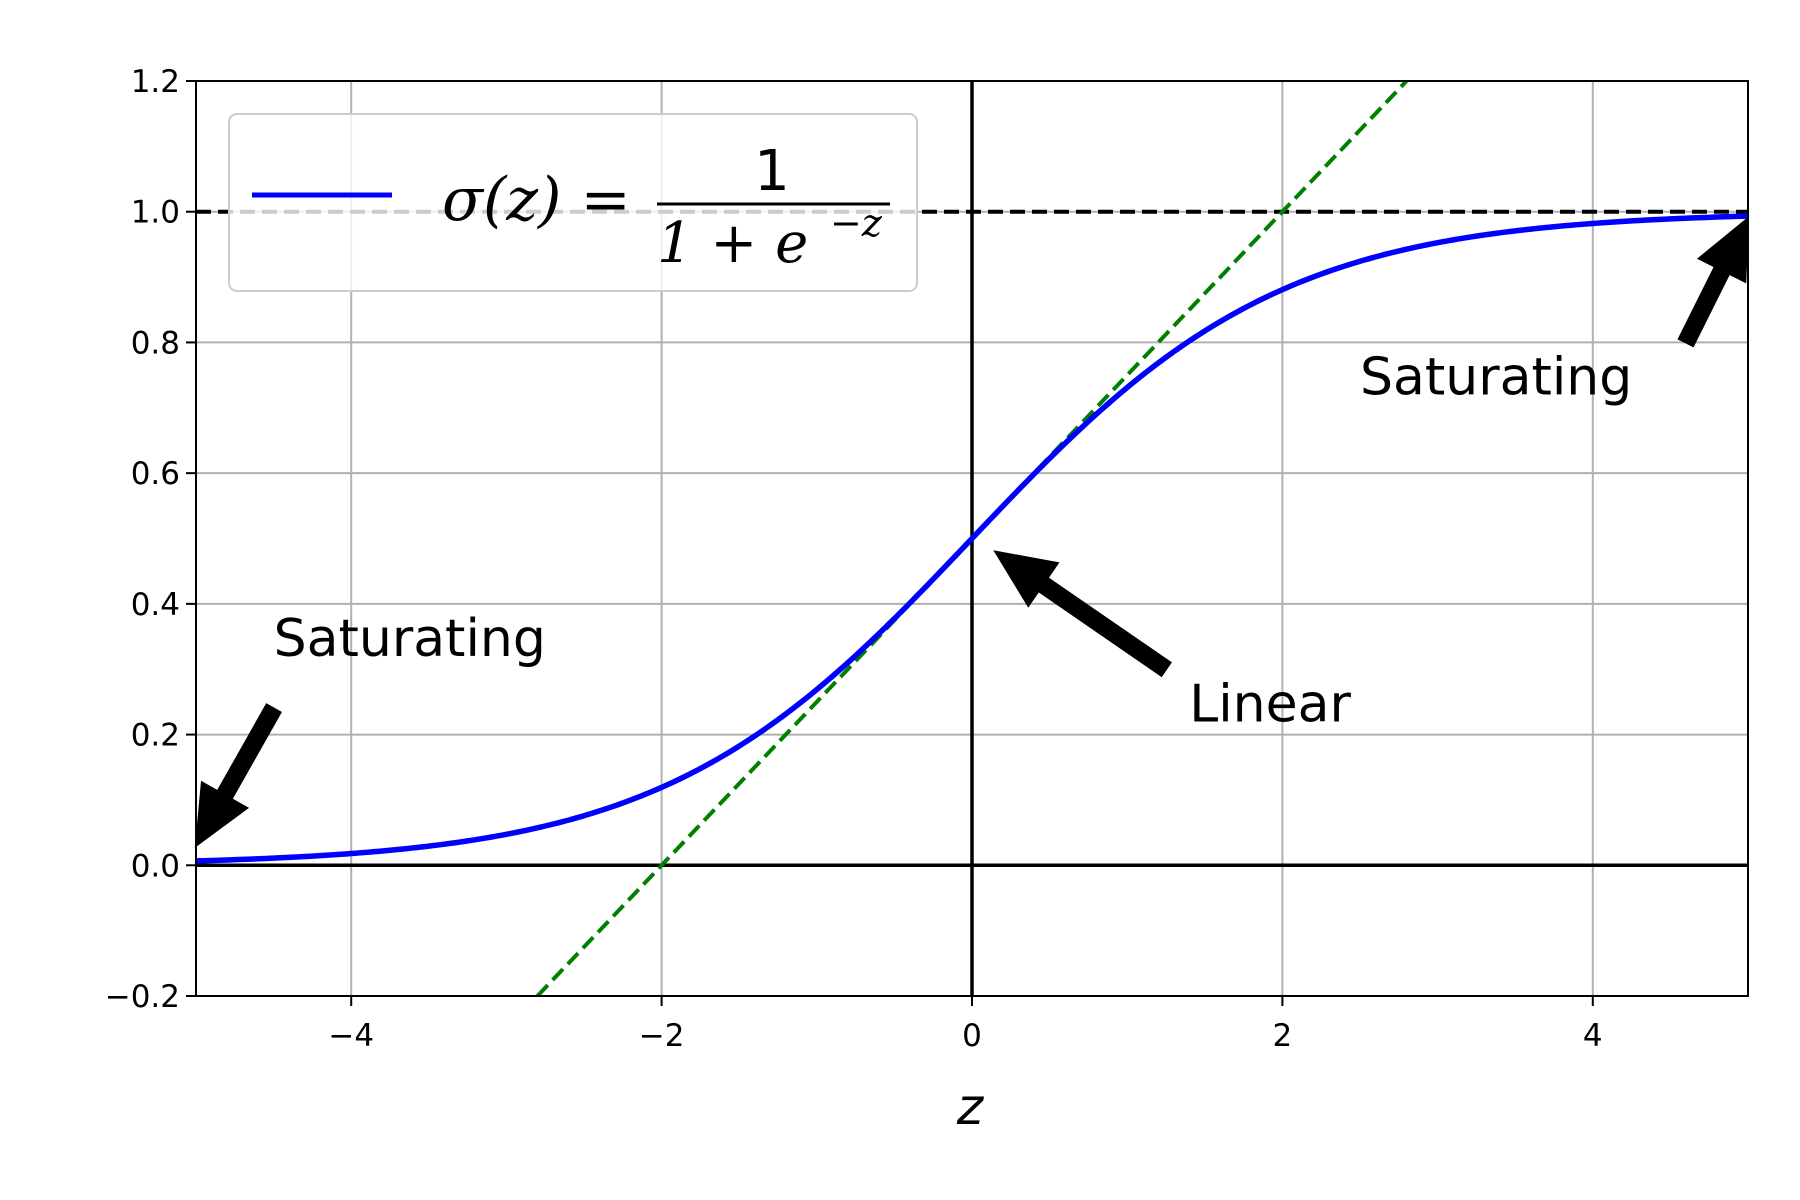 The image size is (1800, 1200). I want to click on legend-denominator: 1 + e, so click(732, 243).